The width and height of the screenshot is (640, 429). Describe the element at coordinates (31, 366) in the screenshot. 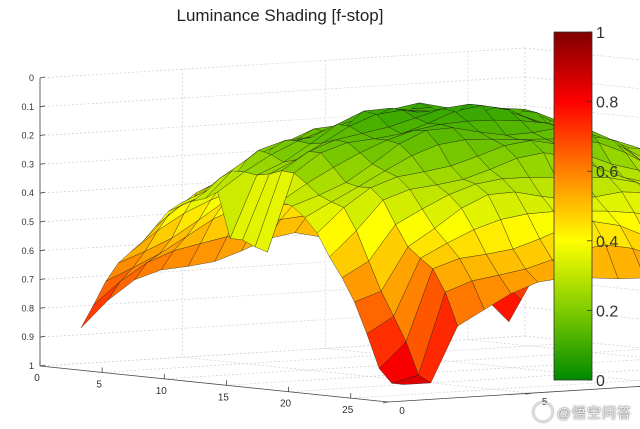

I see `z-tick-label: 1` at that location.